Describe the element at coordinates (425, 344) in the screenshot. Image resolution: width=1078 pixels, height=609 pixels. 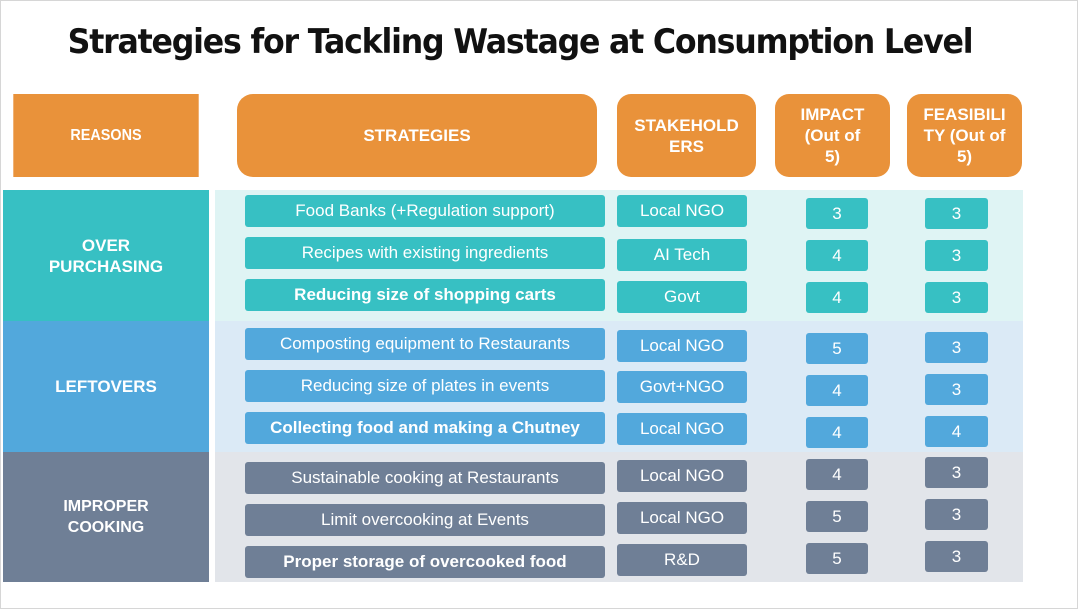
I see `strategy-cell: Composting equipment to Restaurants` at that location.